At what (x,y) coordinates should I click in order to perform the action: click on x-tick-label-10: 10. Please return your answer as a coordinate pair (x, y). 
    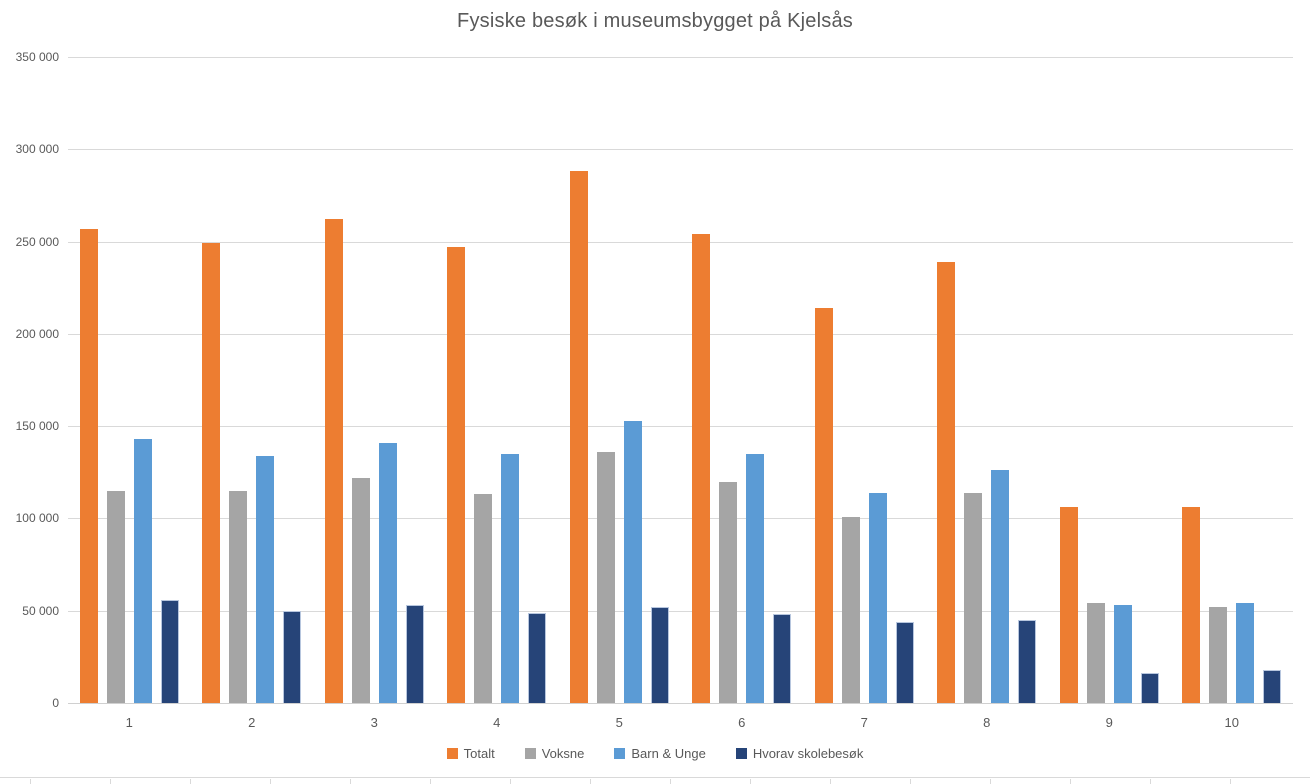
    Looking at the image, I should click on (1231, 722).